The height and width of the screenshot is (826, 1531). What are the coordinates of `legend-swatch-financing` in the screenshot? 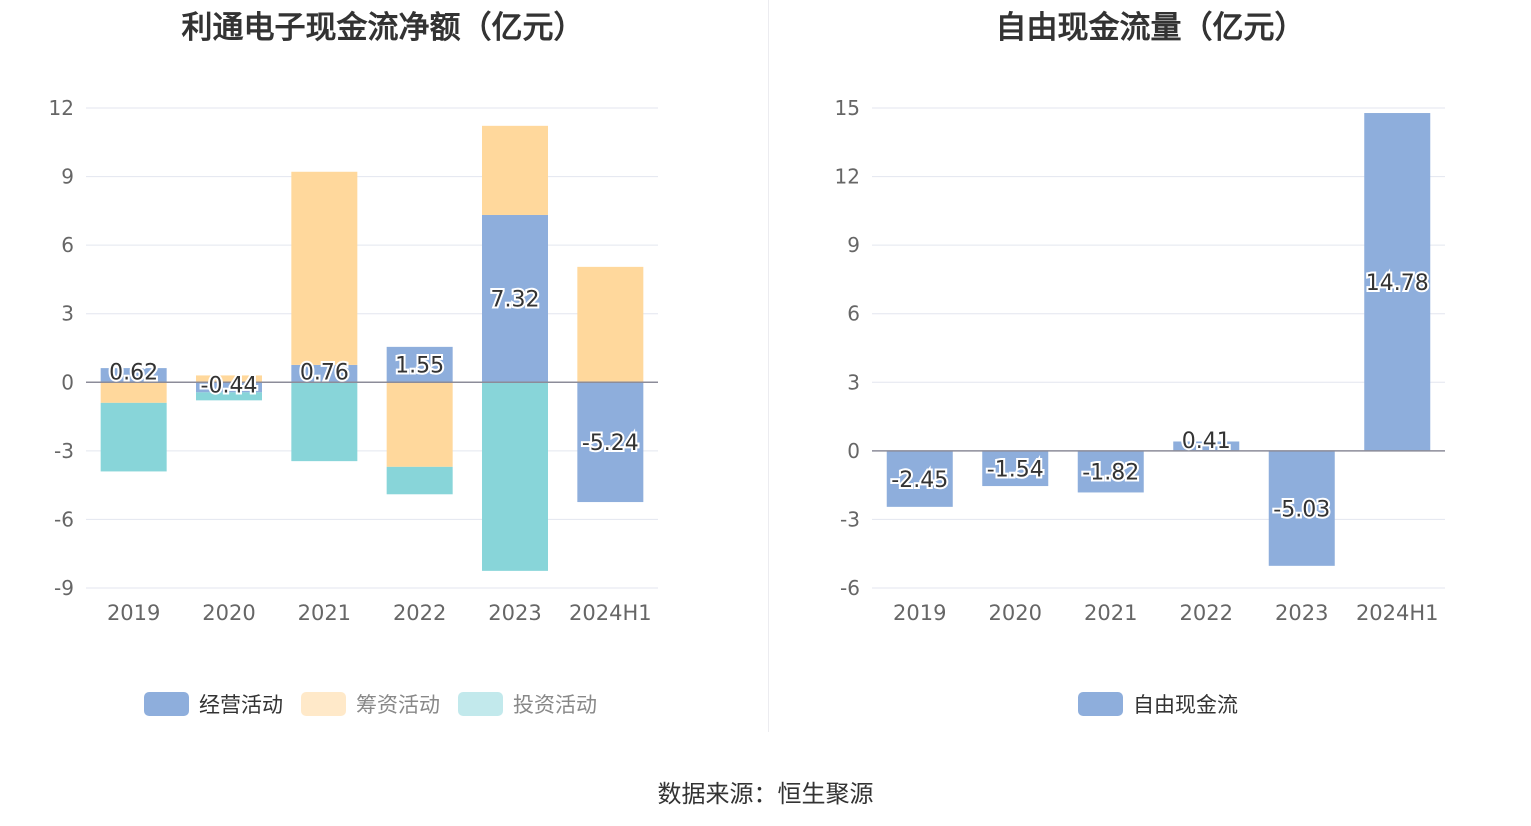 It's located at (323, 704).